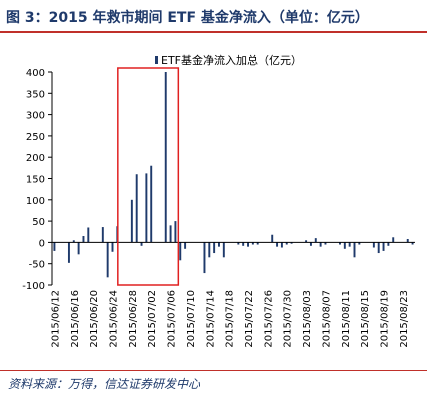  I want to click on y-tick-label: 300, so click(35, 116).